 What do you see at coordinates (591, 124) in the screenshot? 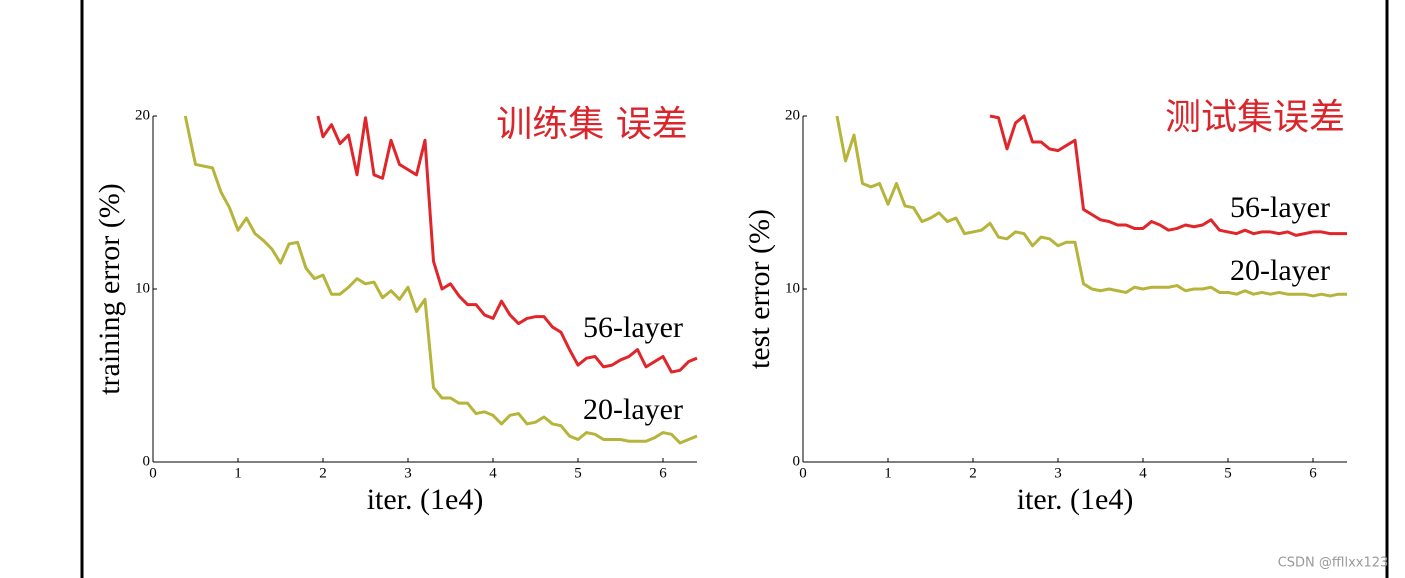
I see `annotation: 训练集 误差` at bounding box center [591, 124].